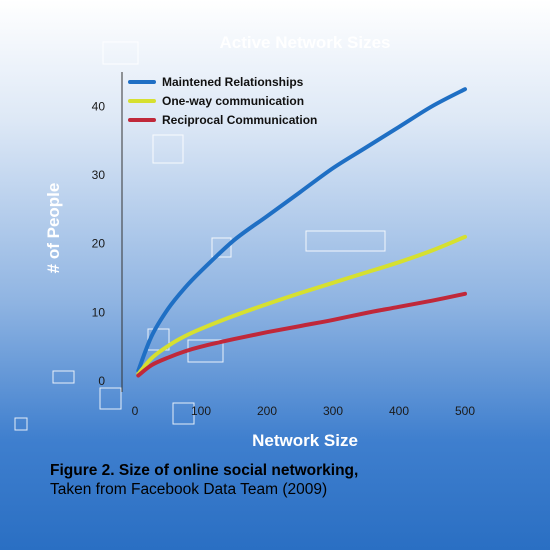 Image resolution: width=550 pixels, height=550 pixels. Describe the element at coordinates (233, 101) in the screenshot. I see `legend-label: One-way communication` at that location.